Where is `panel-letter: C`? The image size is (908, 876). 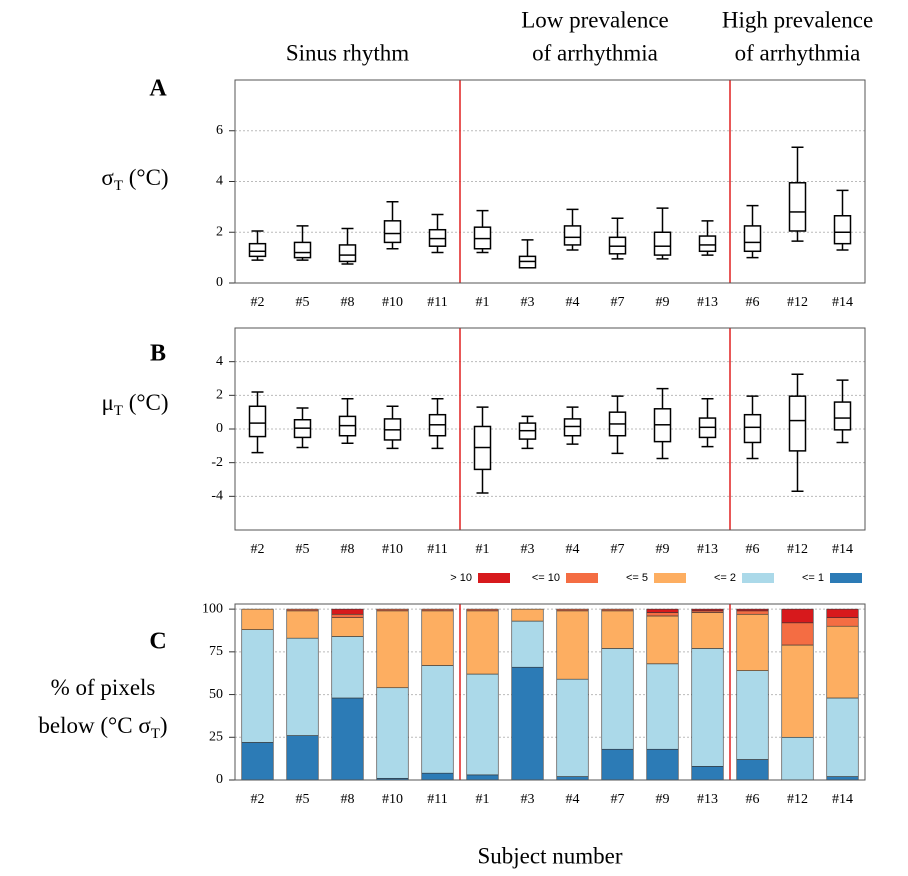
panel-letter: C is located at coordinates (157, 642).